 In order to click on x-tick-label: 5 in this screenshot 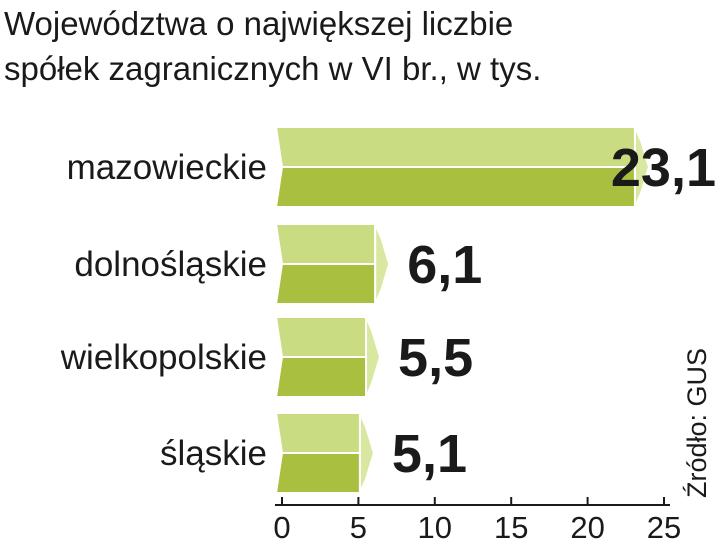, I will do `click(358, 527)`.